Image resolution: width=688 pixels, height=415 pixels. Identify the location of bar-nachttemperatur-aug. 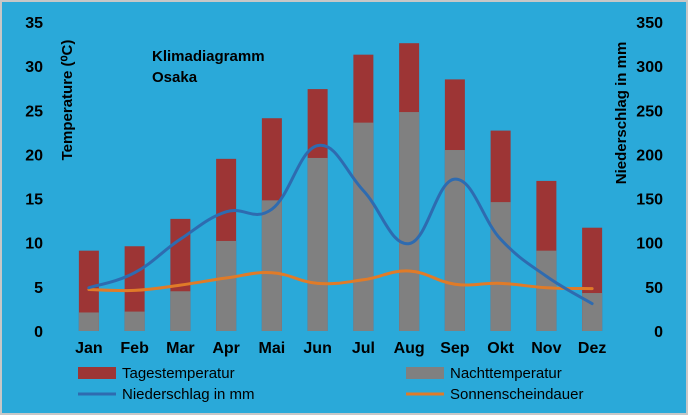
(409, 222).